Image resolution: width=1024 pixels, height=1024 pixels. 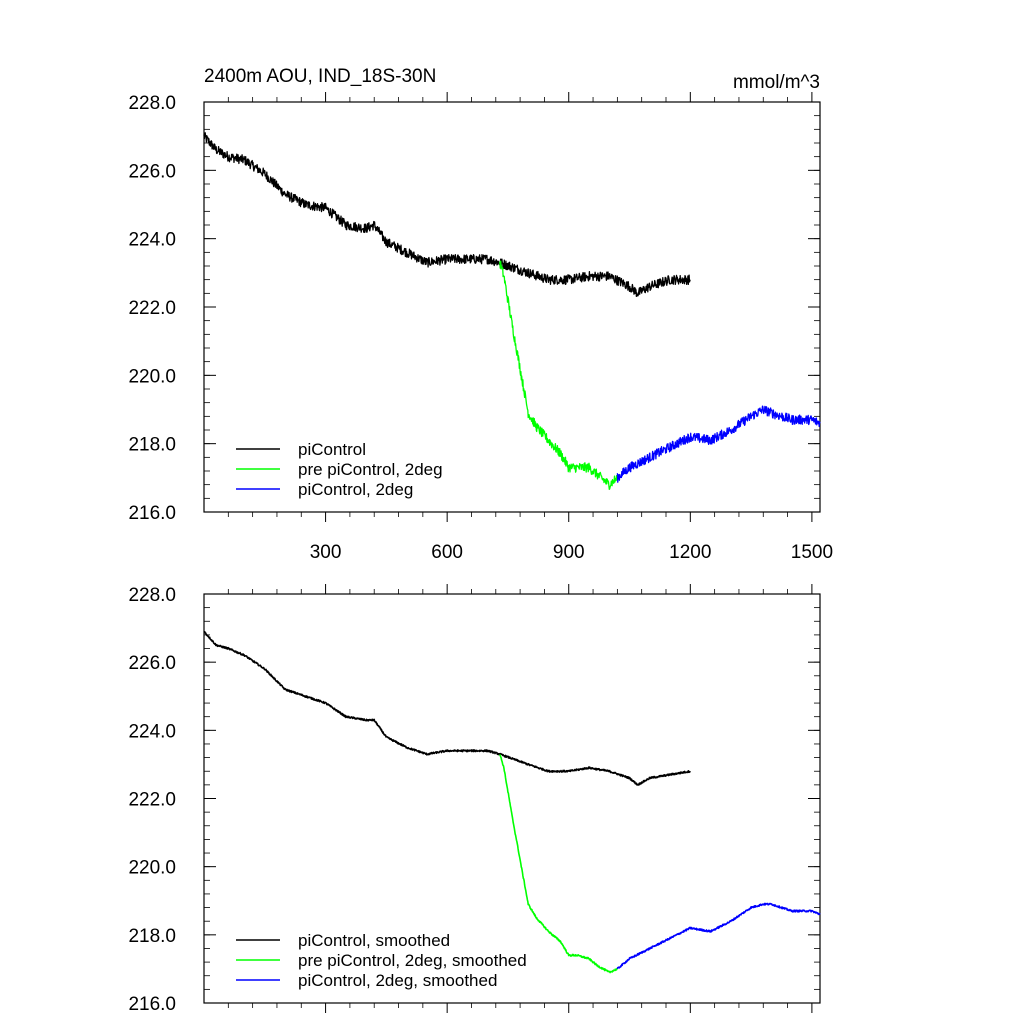 I want to click on chart-units: mmol/m^3, so click(x=776, y=82).